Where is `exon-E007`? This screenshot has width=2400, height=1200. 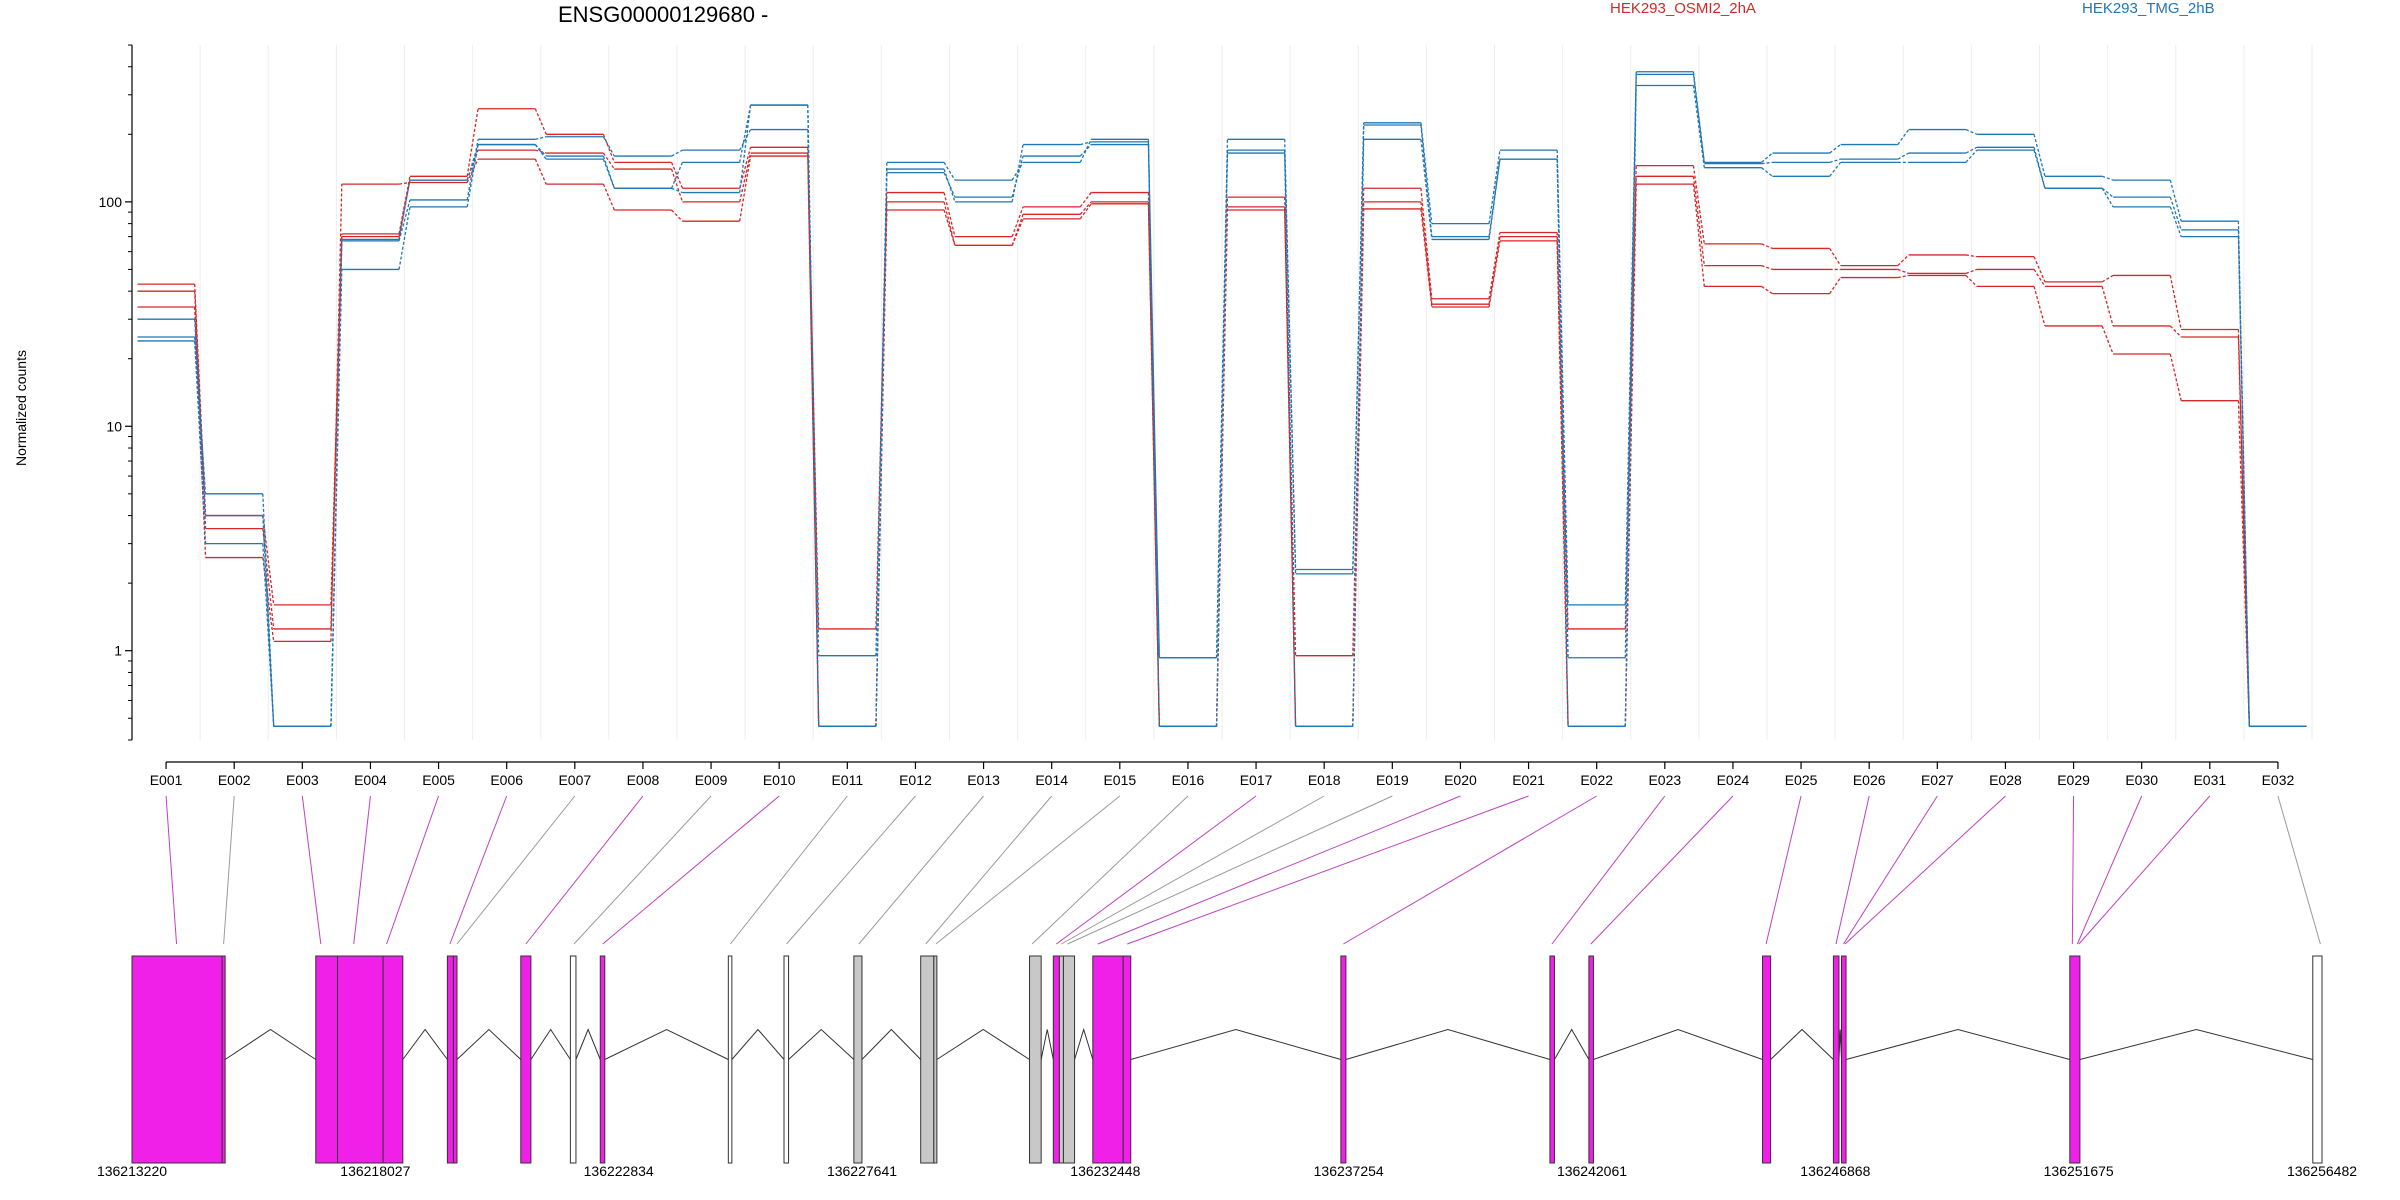 exon-E007 is located at coordinates (455, 1059).